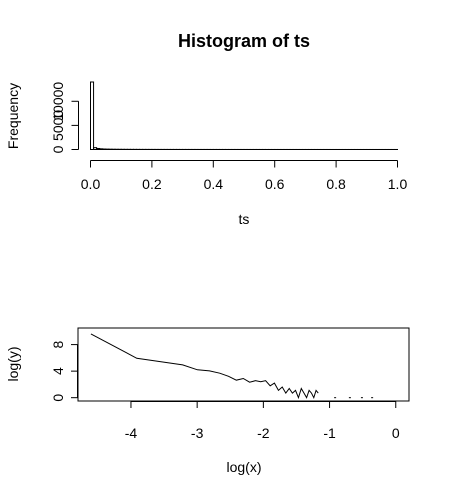 This screenshot has width=450, height=500. I want to click on loglog-y-tick-label: 4, so click(58, 371).